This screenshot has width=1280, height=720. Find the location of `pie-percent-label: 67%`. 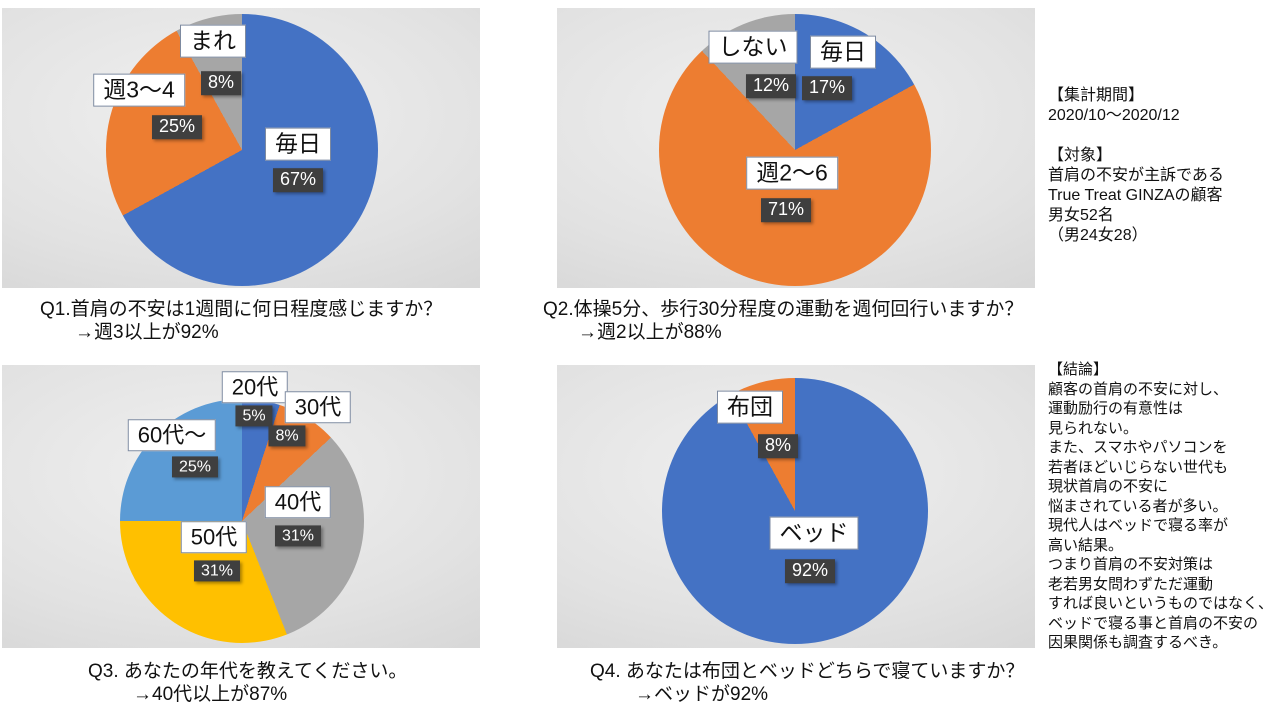

pie-percent-label: 67% is located at coordinates (298, 180).